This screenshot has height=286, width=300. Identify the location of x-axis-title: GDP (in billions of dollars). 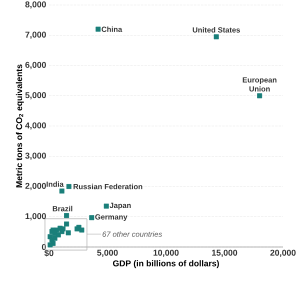
(165, 264).